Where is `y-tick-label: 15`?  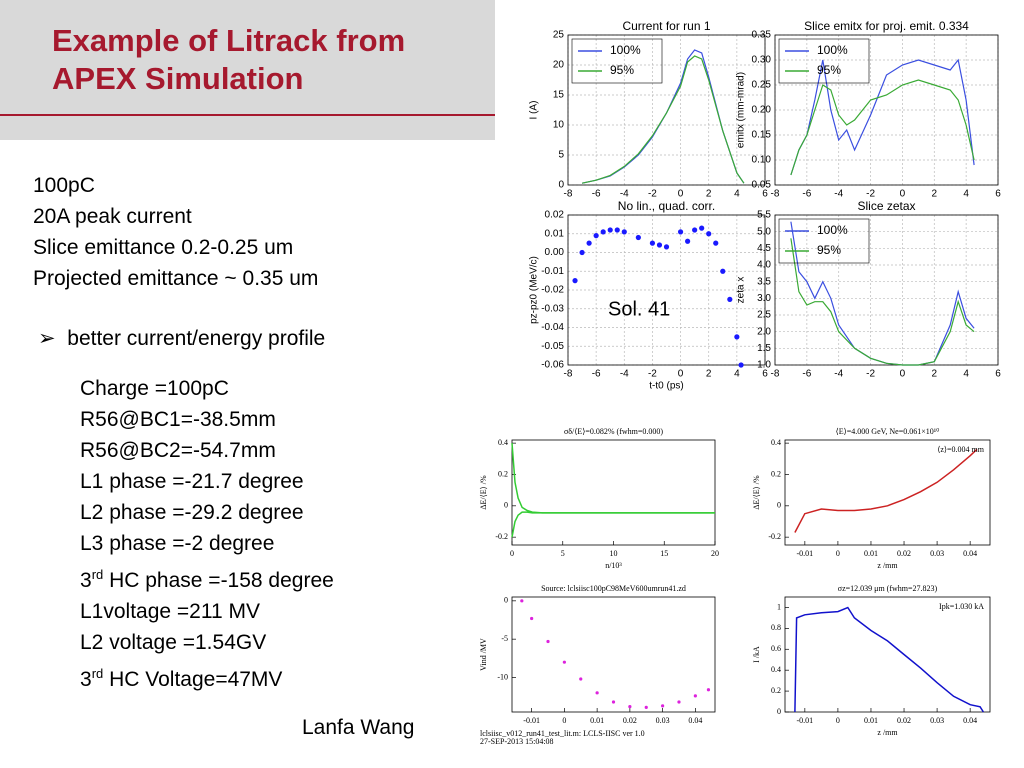
y-tick-label: 15 is located at coordinates (559, 95).